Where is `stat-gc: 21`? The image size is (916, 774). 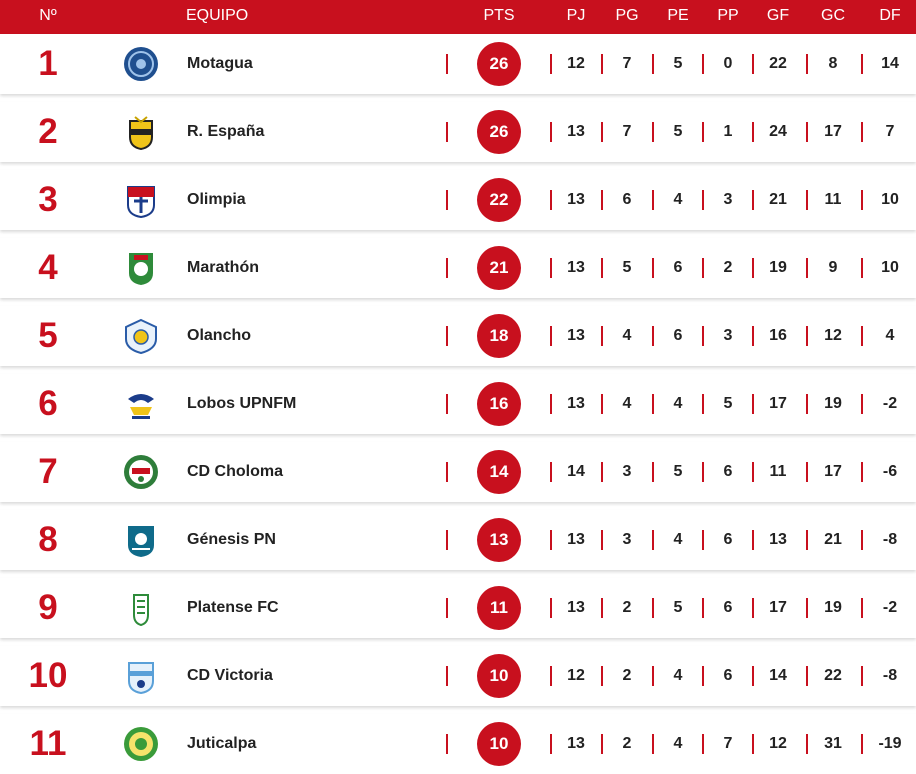 stat-gc: 21 is located at coordinates (833, 539).